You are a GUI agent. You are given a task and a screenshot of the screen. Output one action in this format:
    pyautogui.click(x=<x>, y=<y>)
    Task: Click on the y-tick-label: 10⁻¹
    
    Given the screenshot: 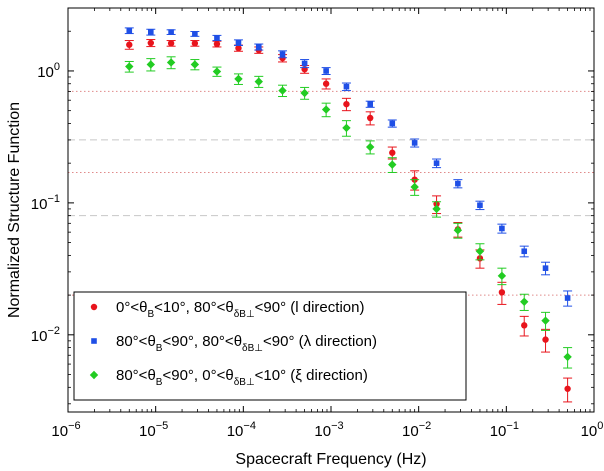 What is the action you would take?
    pyautogui.click(x=45, y=203)
    